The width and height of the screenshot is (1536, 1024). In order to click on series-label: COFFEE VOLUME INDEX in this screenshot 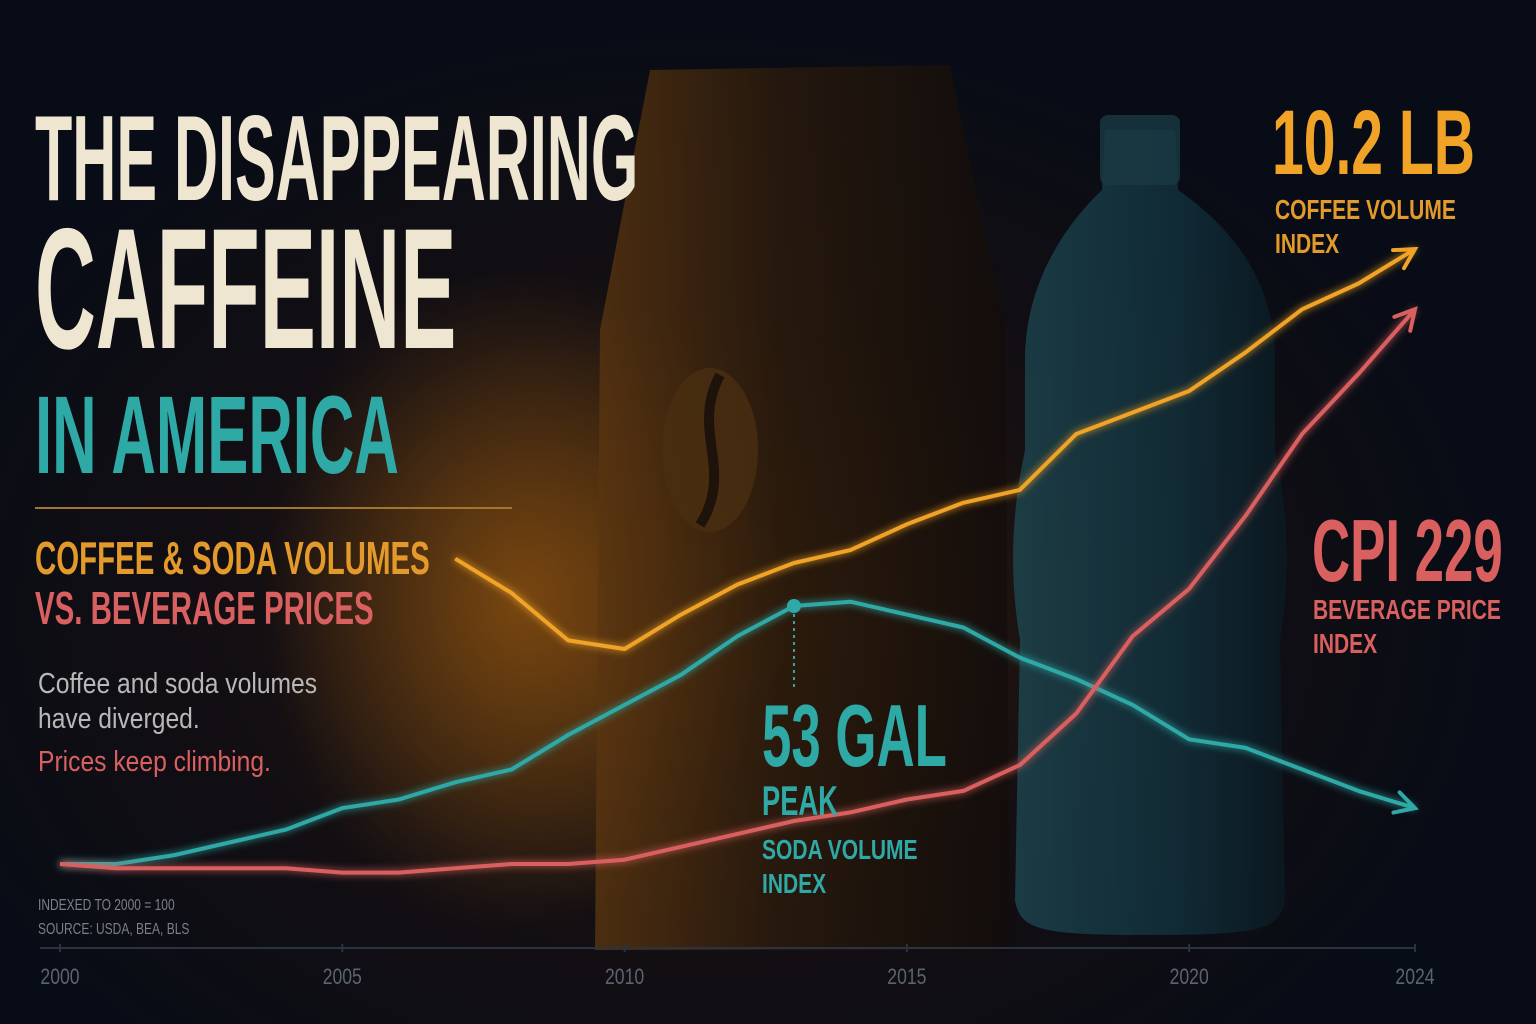, I will do `click(1365, 226)`.